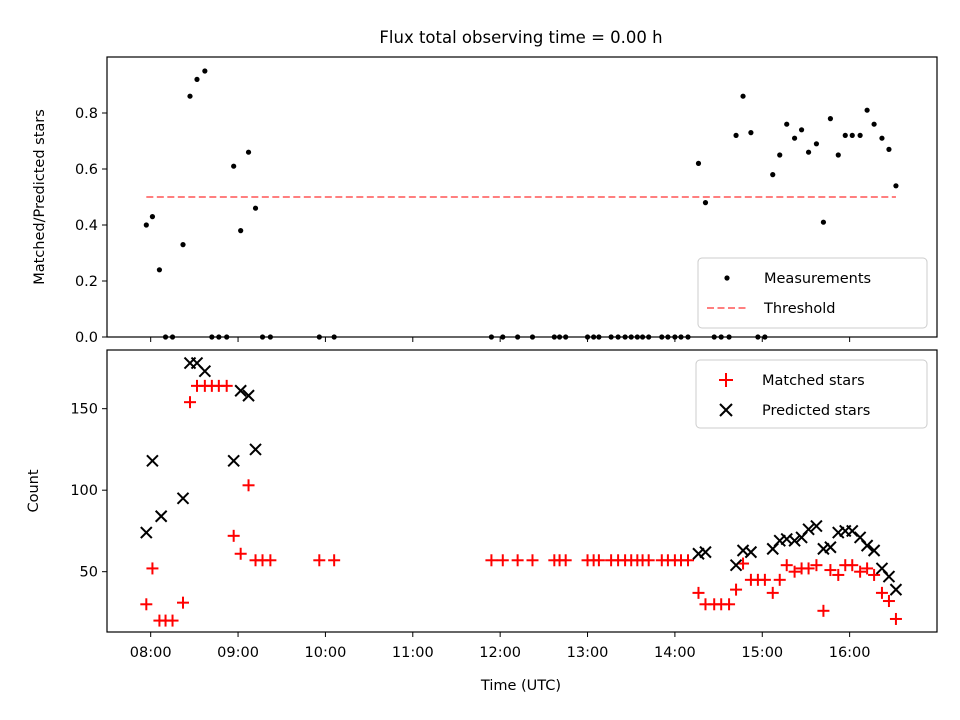 Image resolution: width=960 pixels, height=720 pixels. I want to click on ratio-y-axis-label: Matched/Predicted stars, so click(40, 197).